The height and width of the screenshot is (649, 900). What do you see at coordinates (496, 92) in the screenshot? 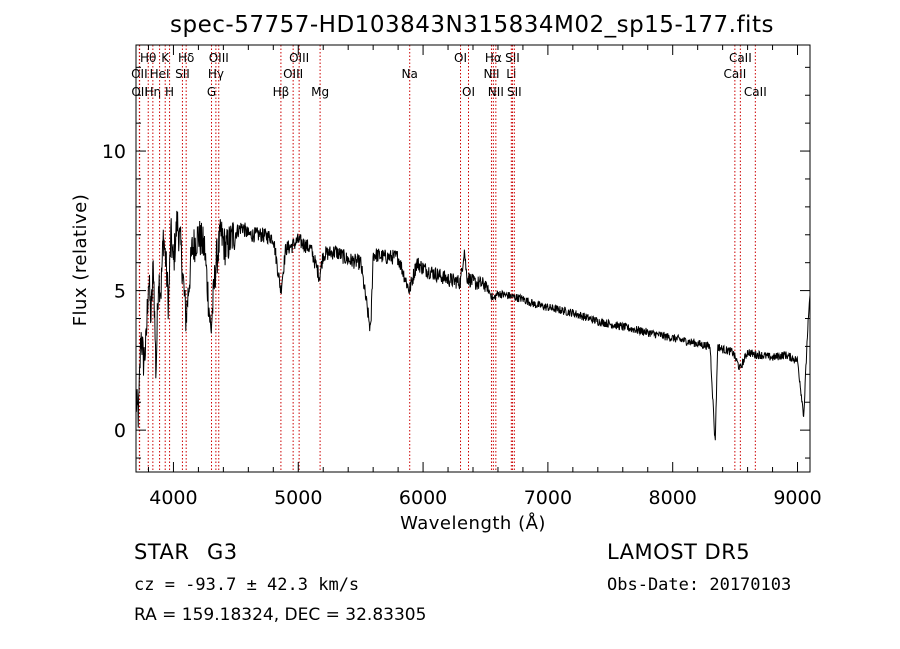
I see `line-label-21: NII` at bounding box center [496, 92].